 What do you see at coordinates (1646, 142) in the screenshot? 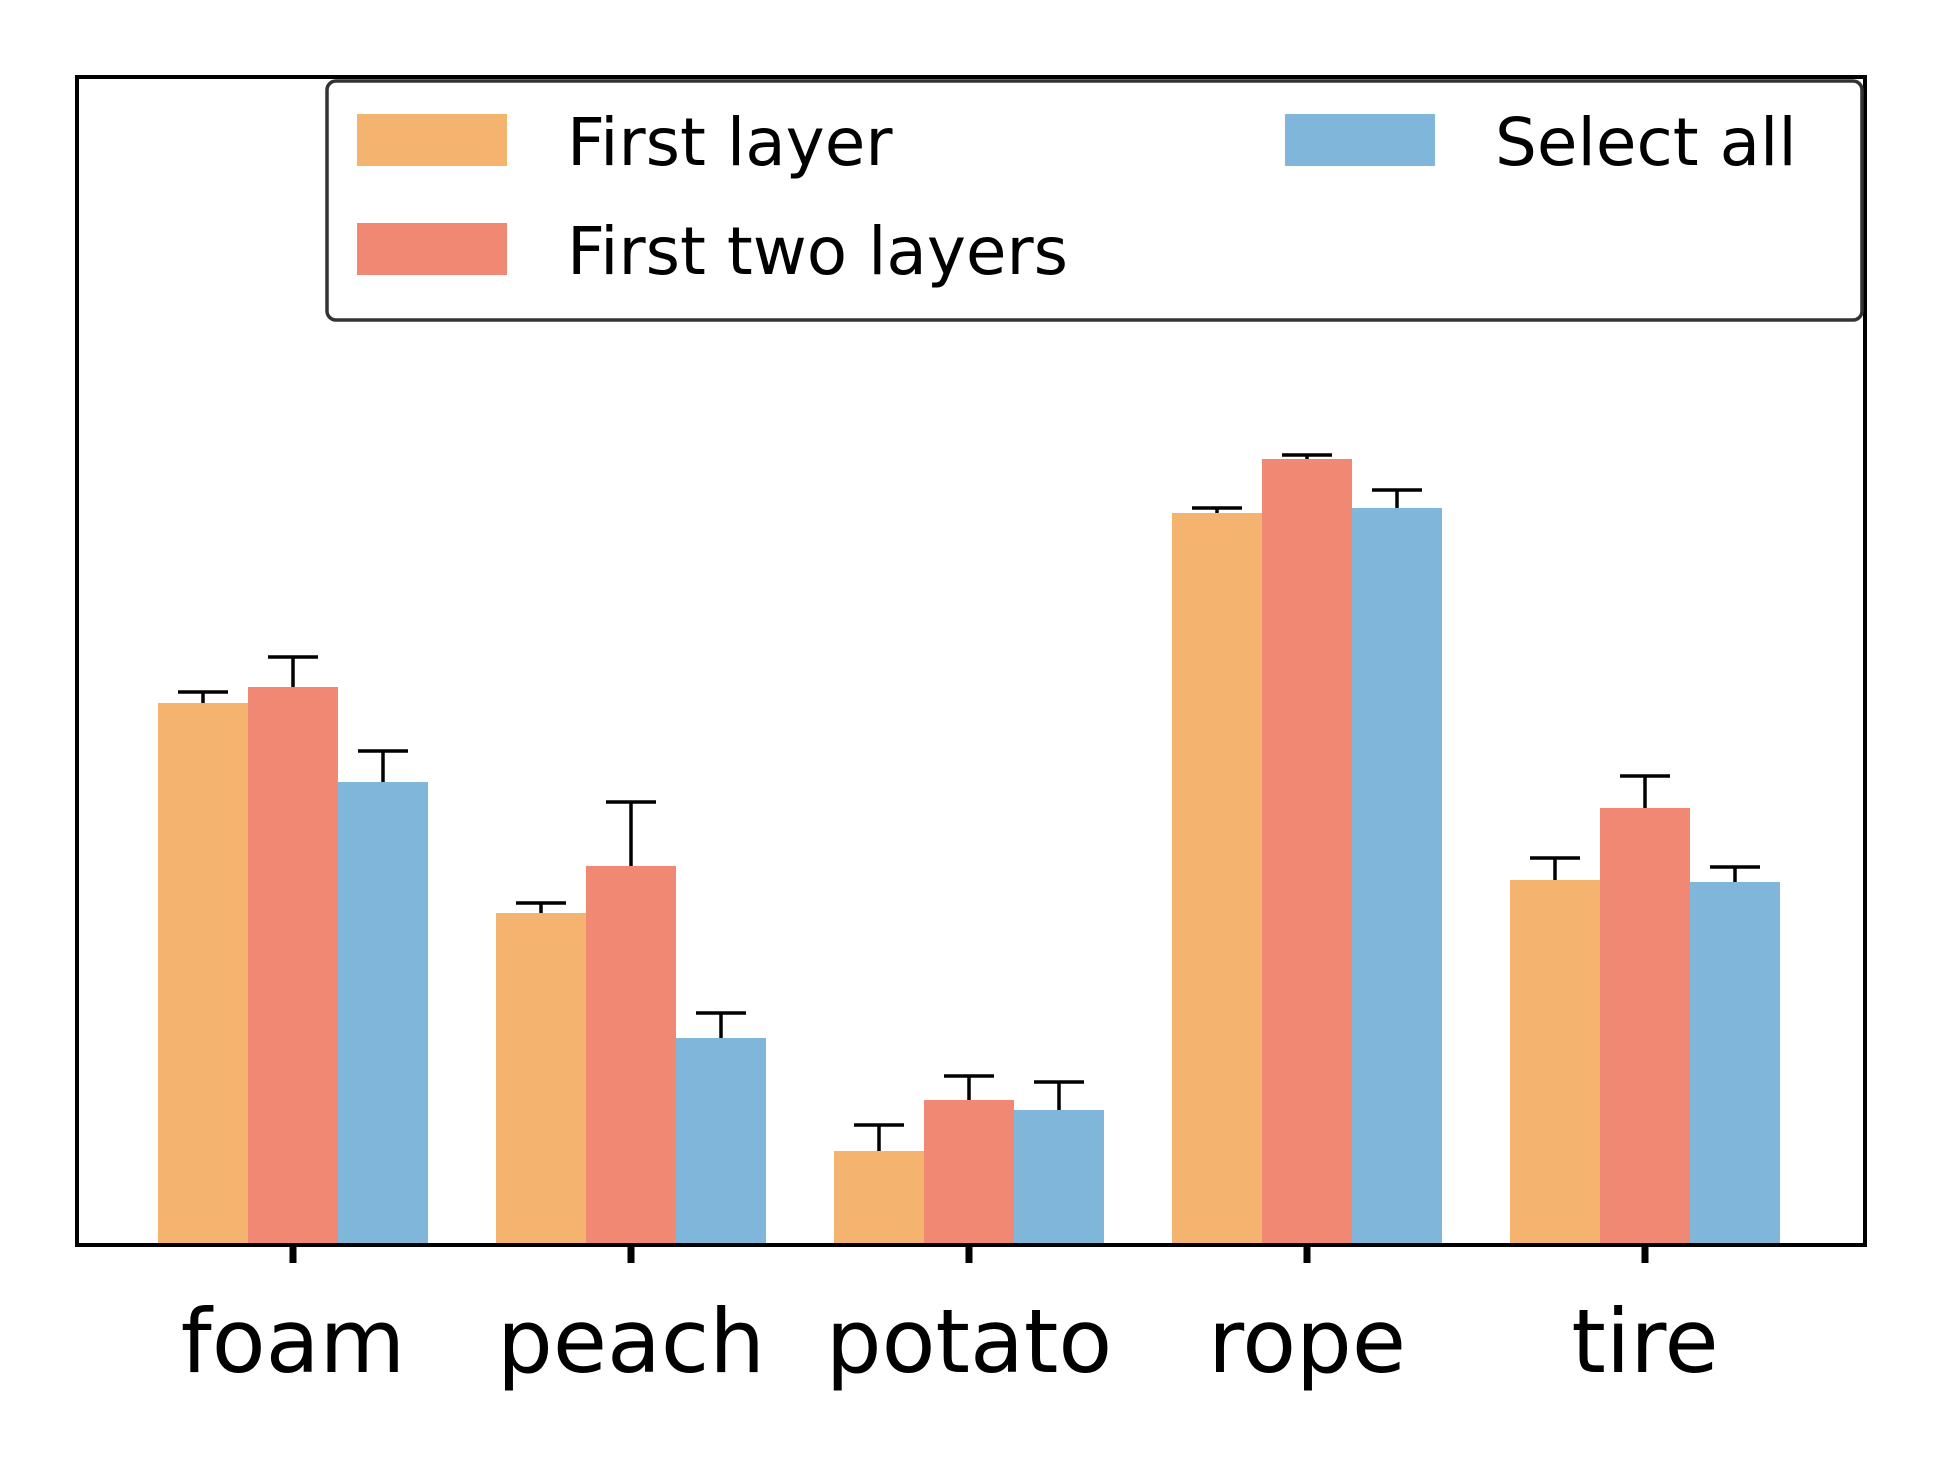
I see `legend-label-select-all: Select all` at bounding box center [1646, 142].